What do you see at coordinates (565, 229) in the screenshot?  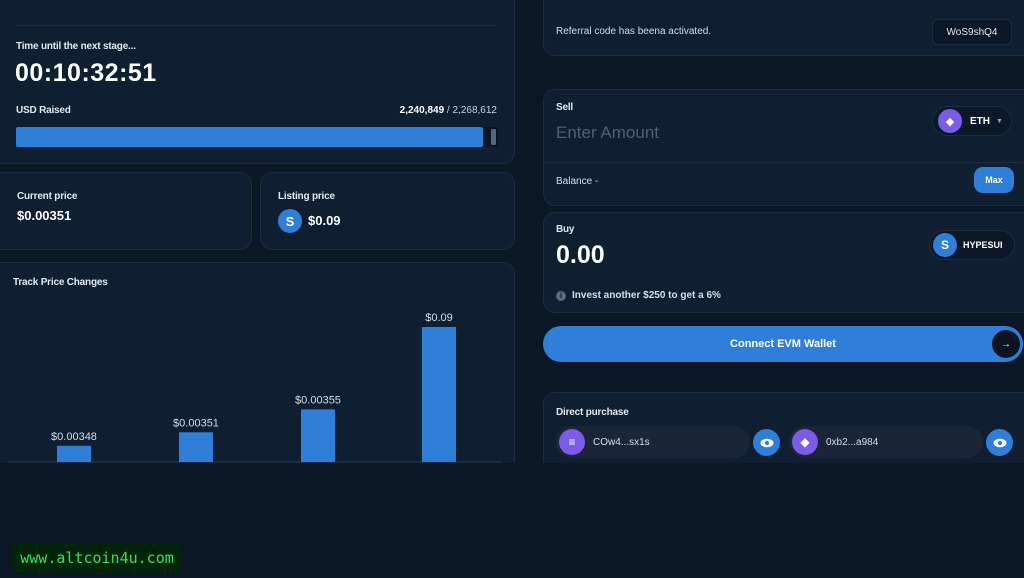 I see `buy-label: Buy` at bounding box center [565, 229].